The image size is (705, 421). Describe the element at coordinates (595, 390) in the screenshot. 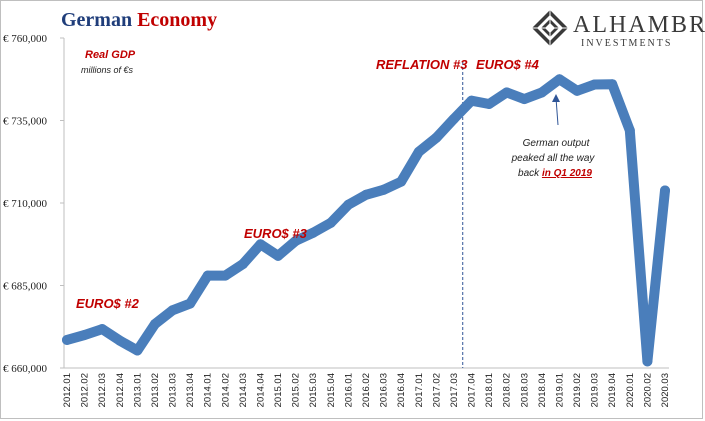

I see `x-tick-label: 2019.03` at that location.